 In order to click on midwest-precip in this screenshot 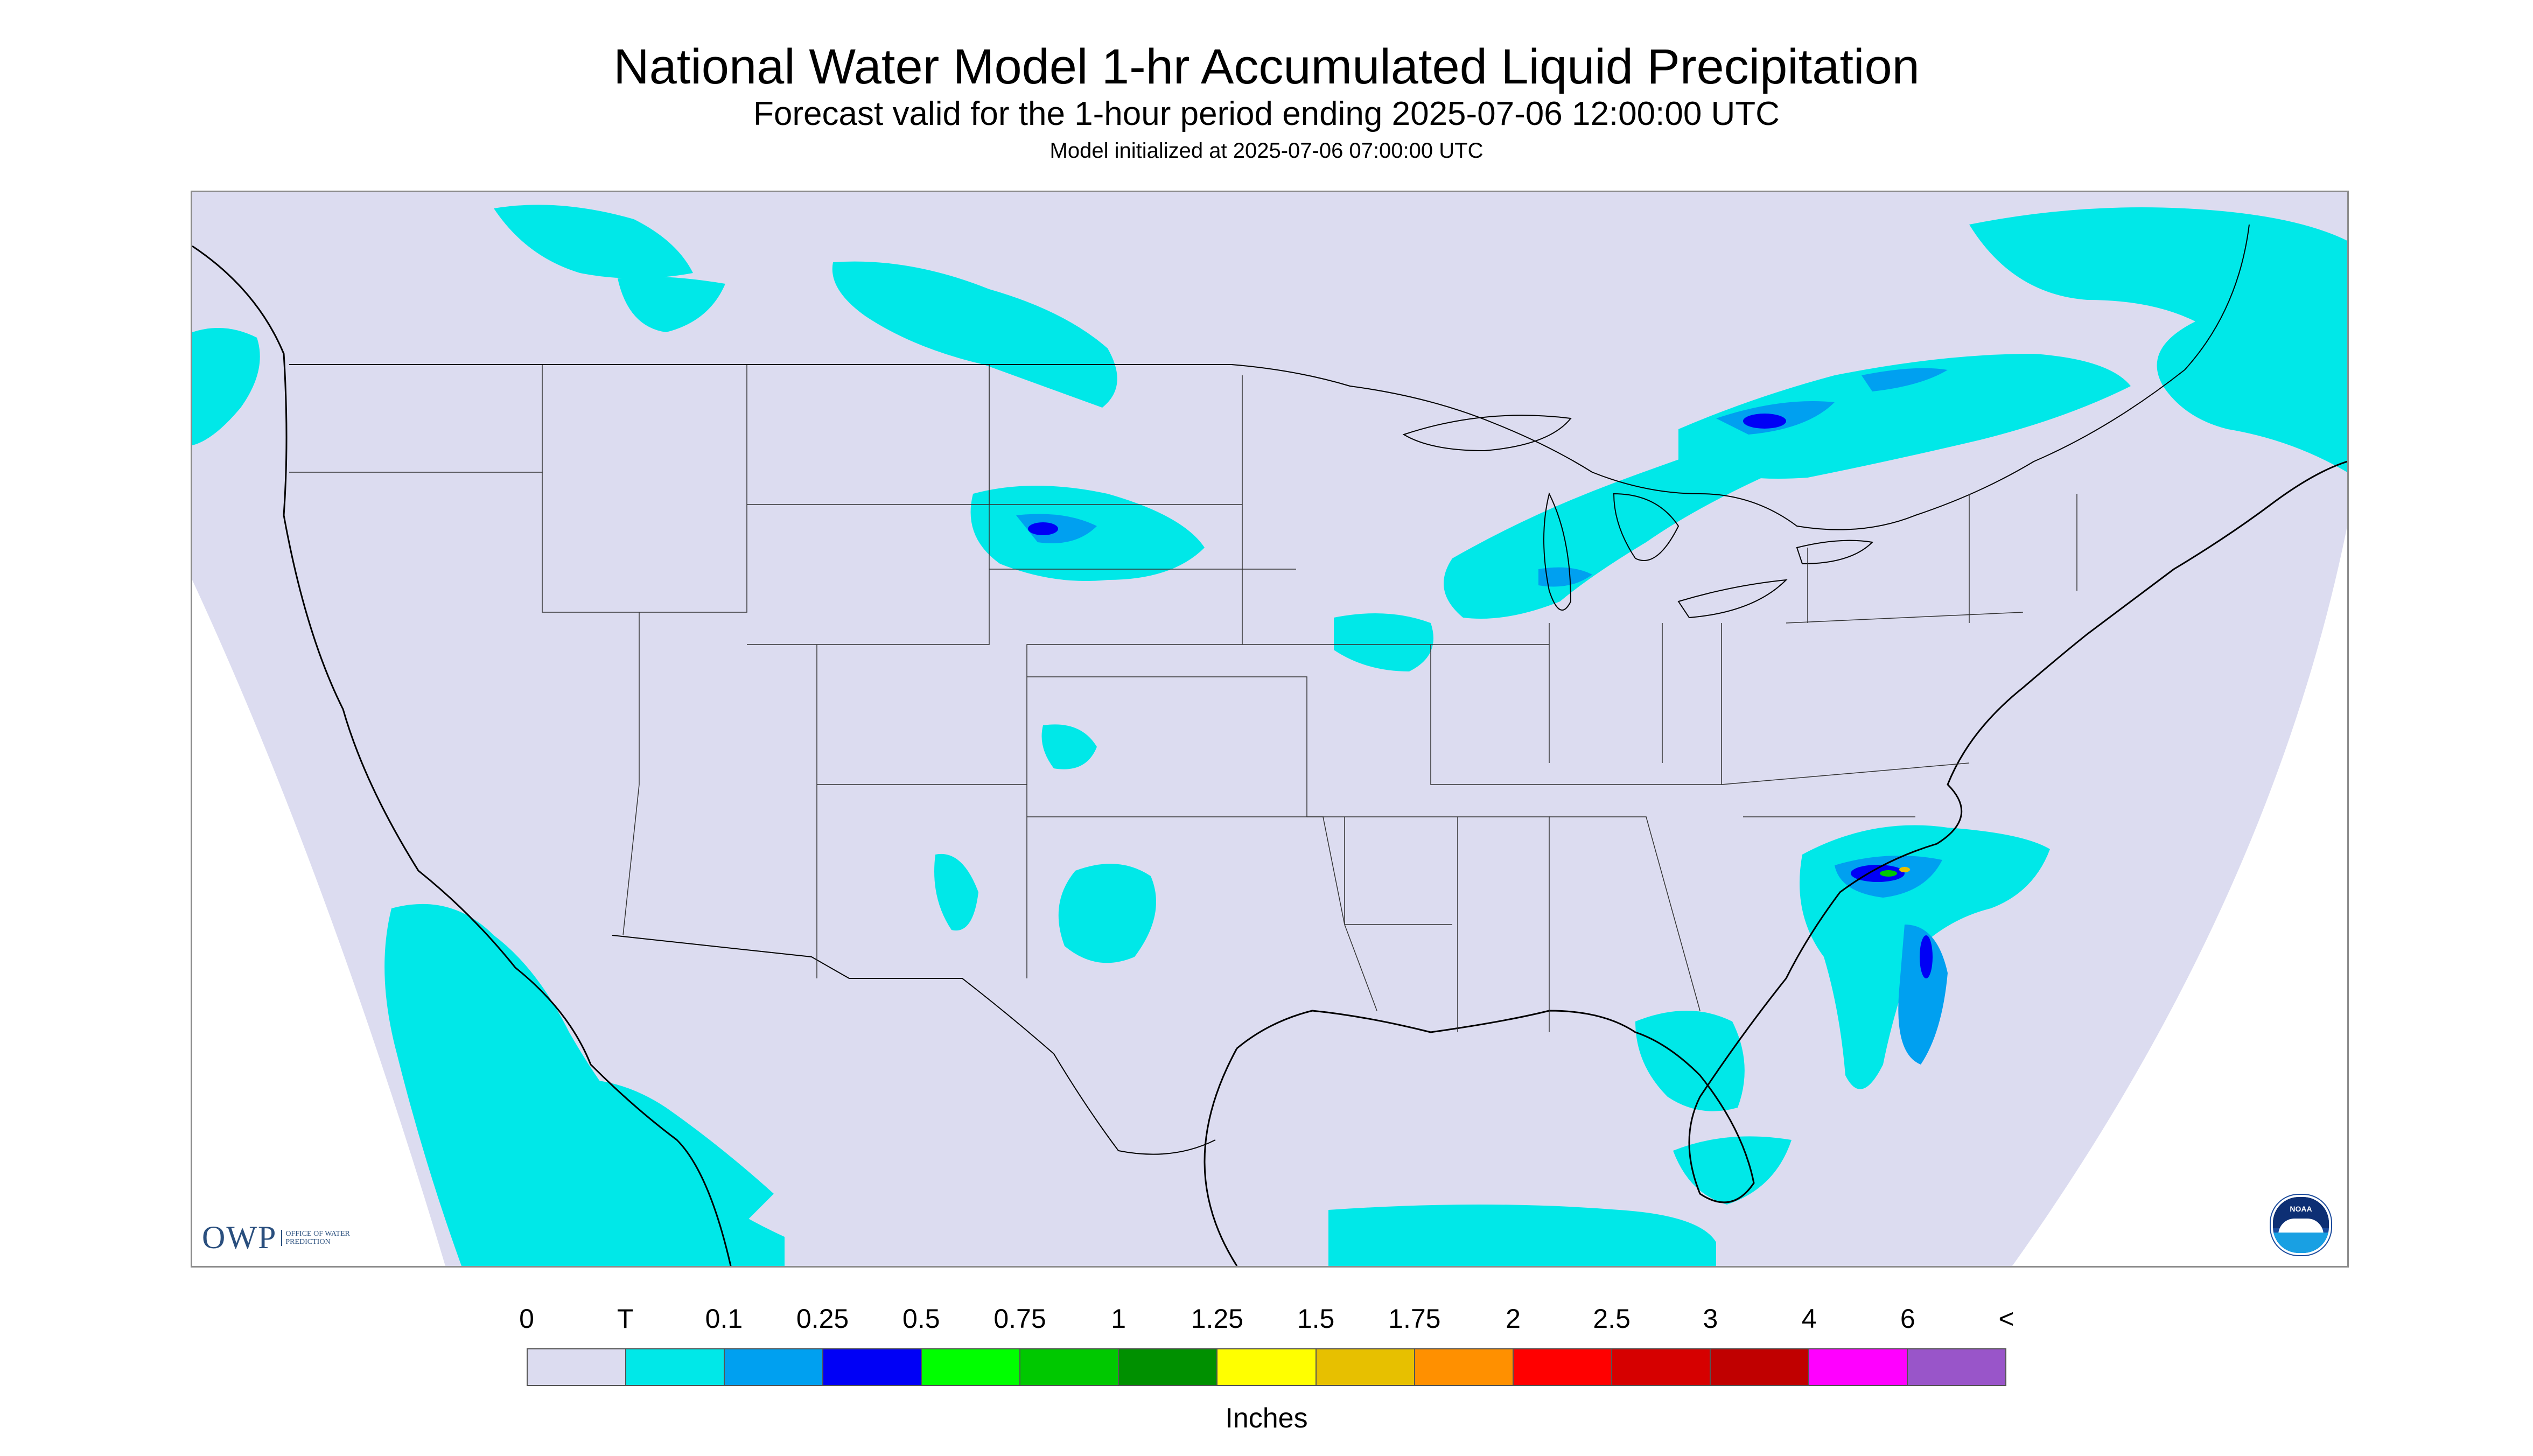, I will do `click(1384, 642)`.